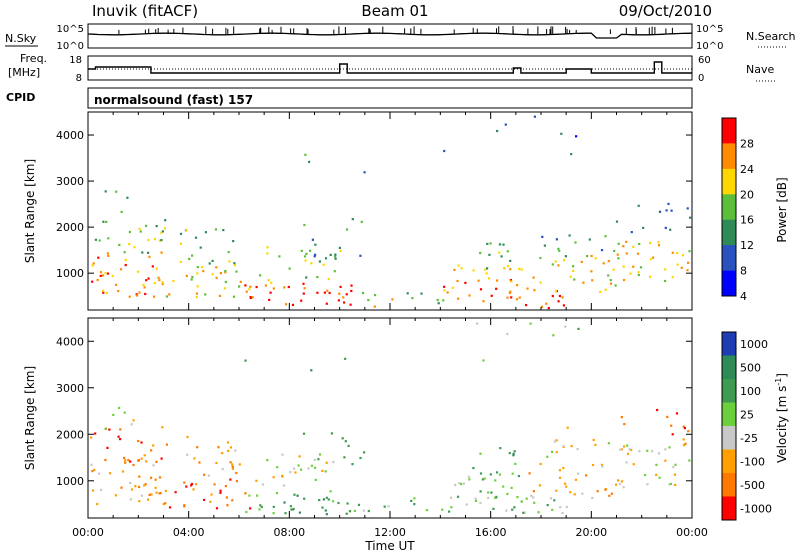  I want to click on x-tick-label: 20:00, so click(591, 532).